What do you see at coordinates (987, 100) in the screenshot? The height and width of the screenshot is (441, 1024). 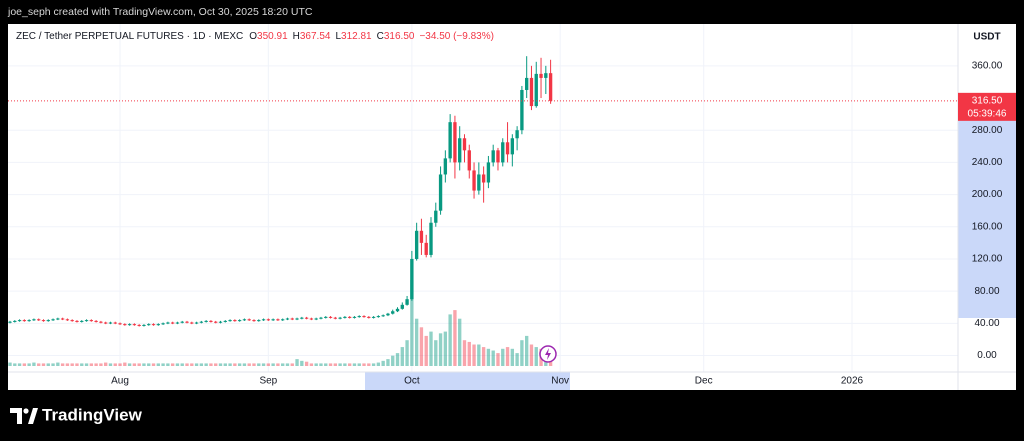 I see `price-tag-label: 316.50` at bounding box center [987, 100].